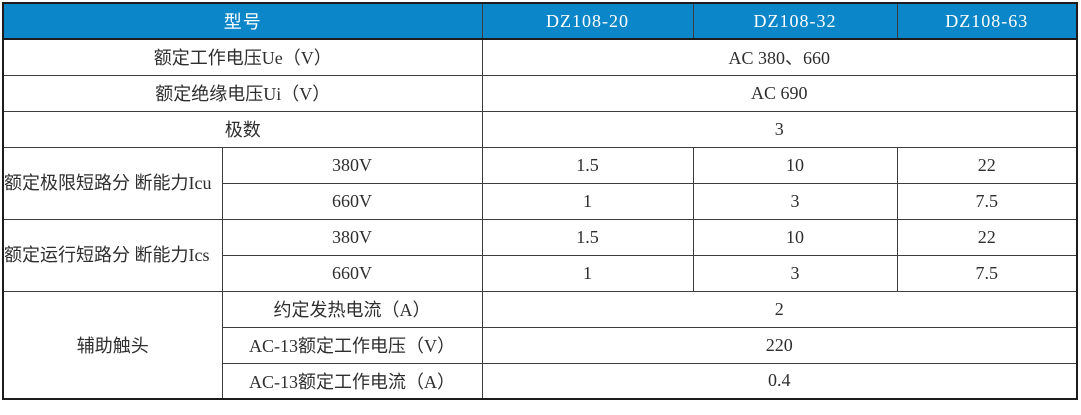 This screenshot has width=1081, height=415. Describe the element at coordinates (779, 93) in the screenshot. I see `spec-value-ui: AC 690` at that location.